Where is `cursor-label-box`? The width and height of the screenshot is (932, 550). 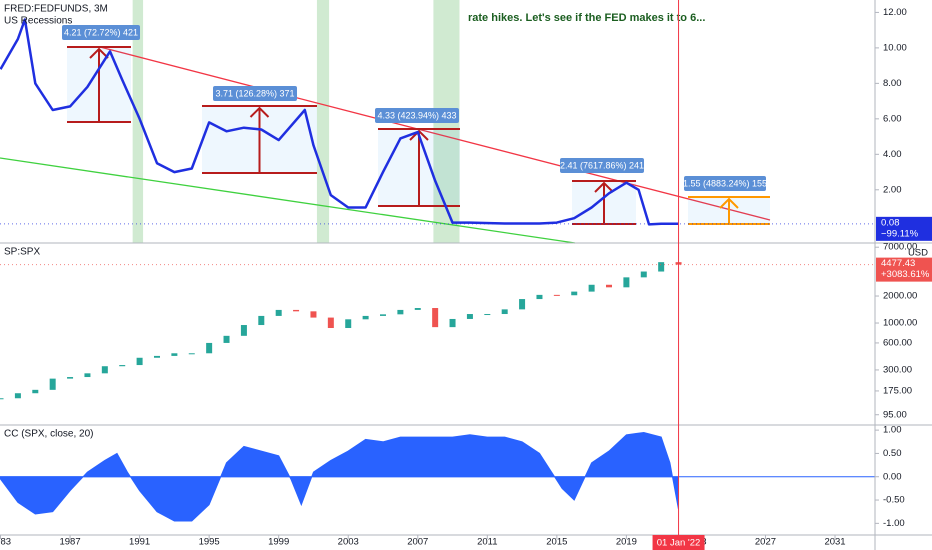 cursor-label-box is located at coordinates (678, 542).